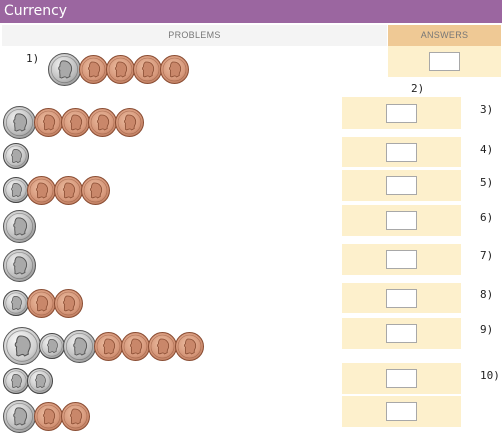  Describe the element at coordinates (487, 329) in the screenshot. I see `problem-number: 9)` at that location.